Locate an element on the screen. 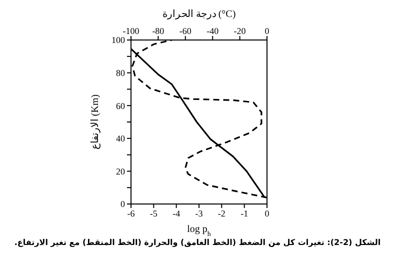  y-tick-label: 80 is located at coordinates (121, 73).